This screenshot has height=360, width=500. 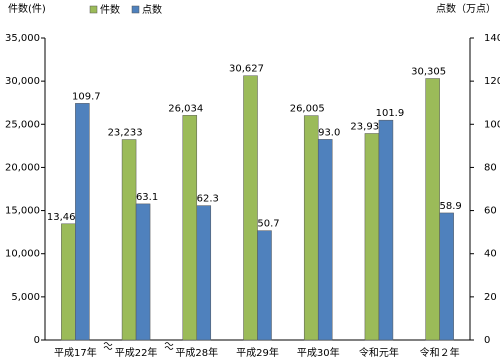 I want to click on y2-tick-label: 60, so click(x=490, y=211).